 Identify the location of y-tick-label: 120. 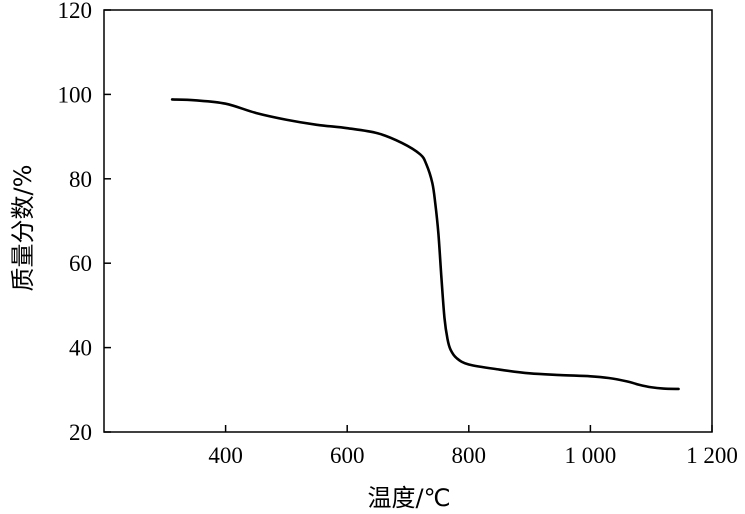
(75, 11).